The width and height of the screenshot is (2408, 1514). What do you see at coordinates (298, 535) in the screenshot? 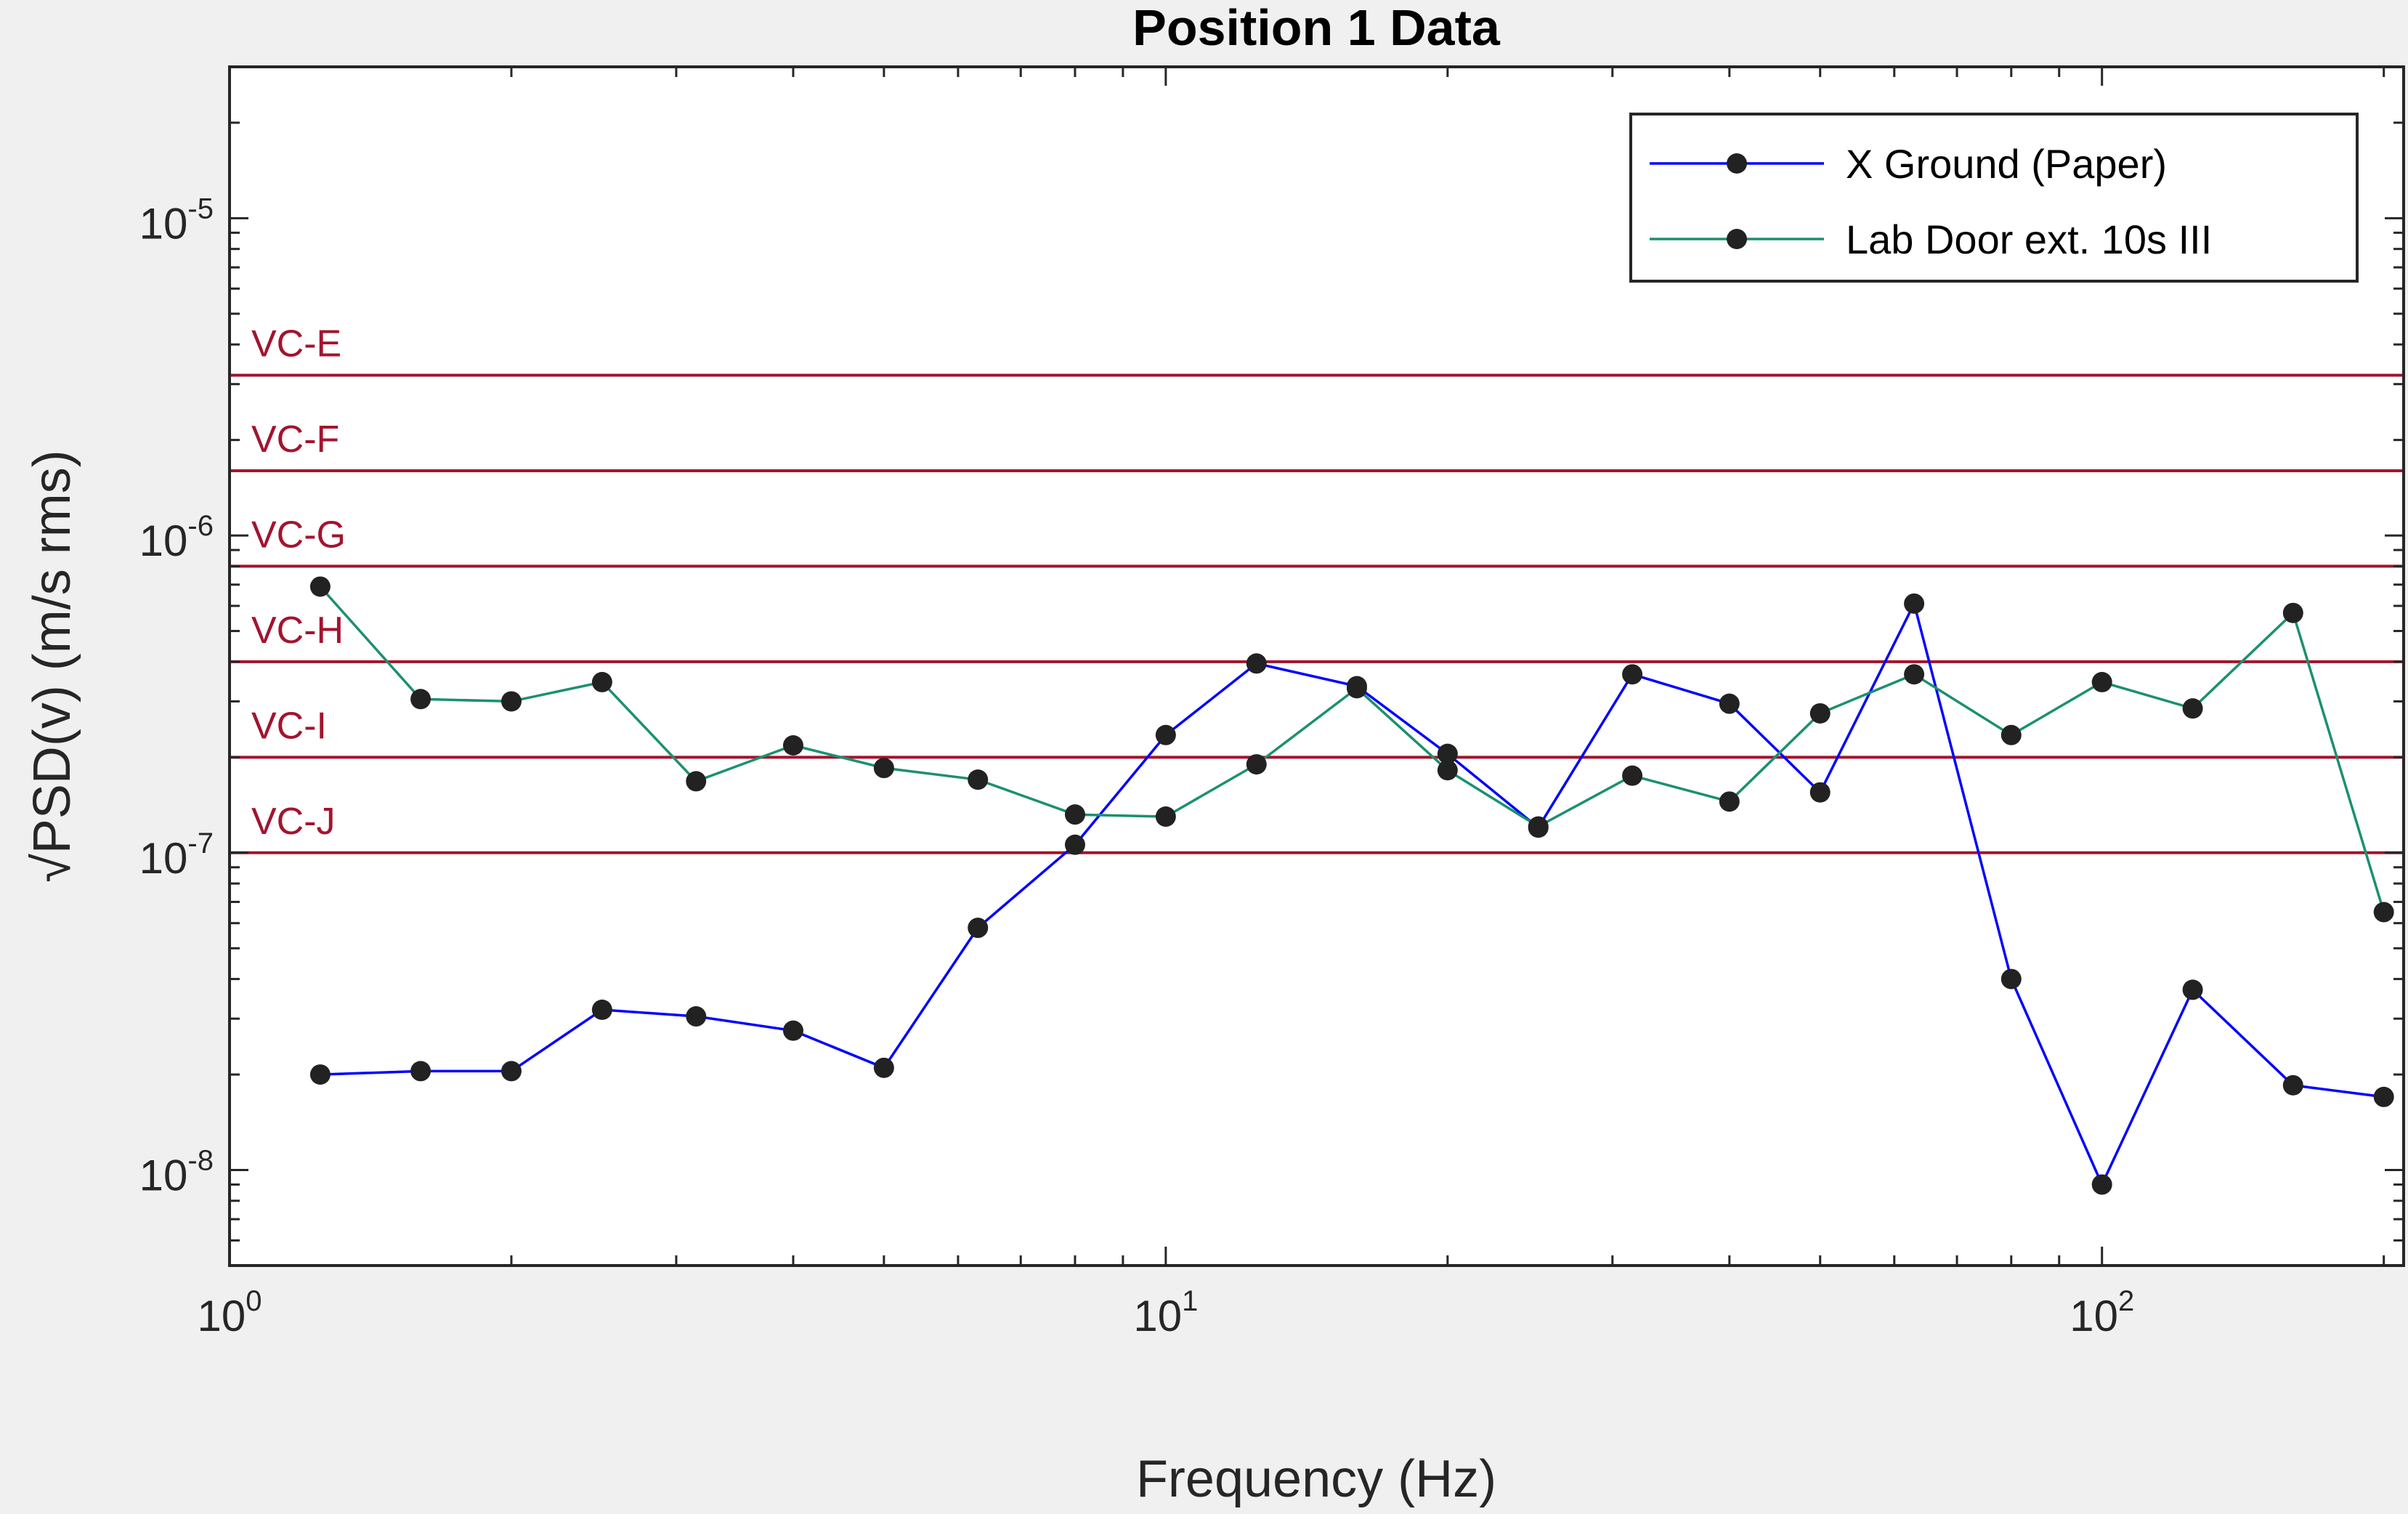
I see `reference-label-vc-g: VC-G` at bounding box center [298, 535].